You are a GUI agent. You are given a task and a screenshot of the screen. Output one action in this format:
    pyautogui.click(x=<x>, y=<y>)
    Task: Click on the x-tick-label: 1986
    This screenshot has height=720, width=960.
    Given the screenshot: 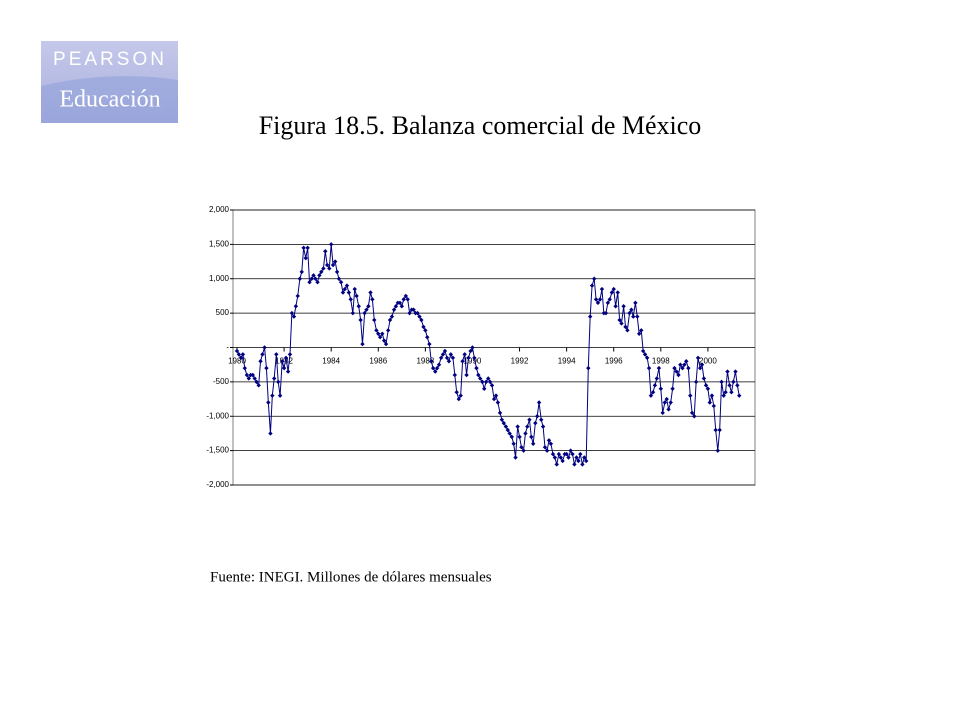 What is the action you would take?
    pyautogui.click(x=378, y=361)
    